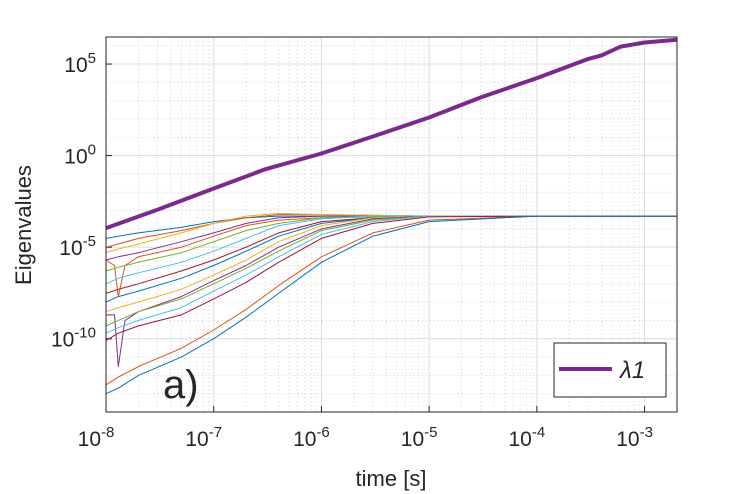  I want to click on x-tick-label: 10⁻⁵, so click(419, 437).